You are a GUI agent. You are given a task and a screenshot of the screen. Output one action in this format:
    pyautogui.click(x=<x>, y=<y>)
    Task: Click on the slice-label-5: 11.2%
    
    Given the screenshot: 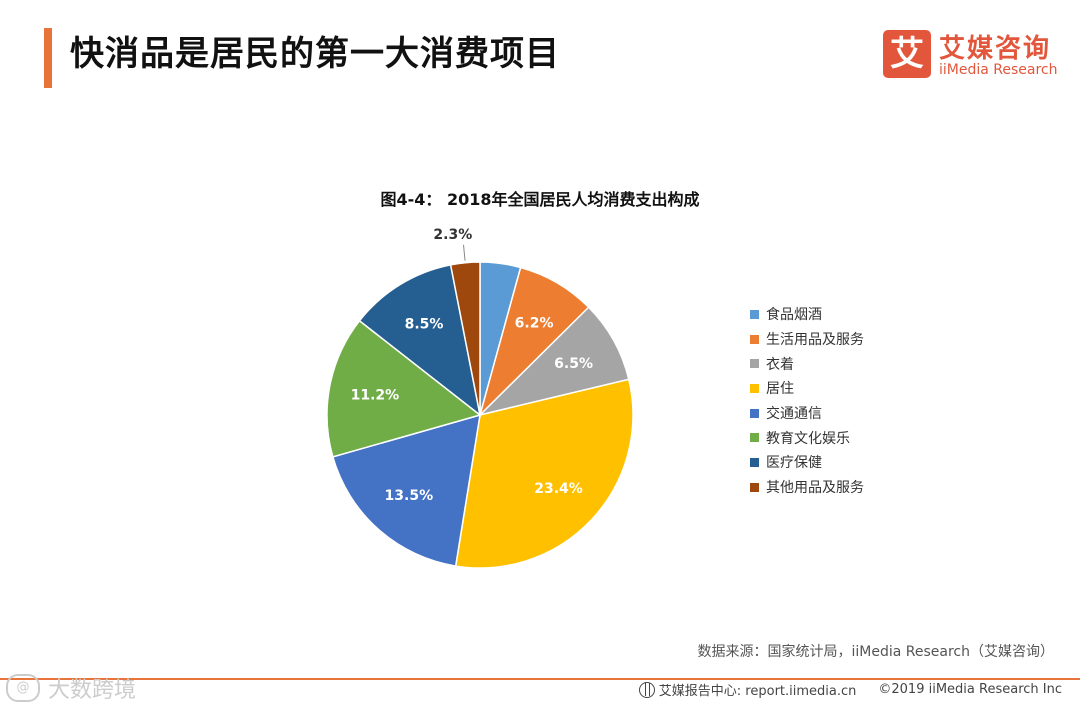 What is the action you would take?
    pyautogui.click(x=375, y=395)
    